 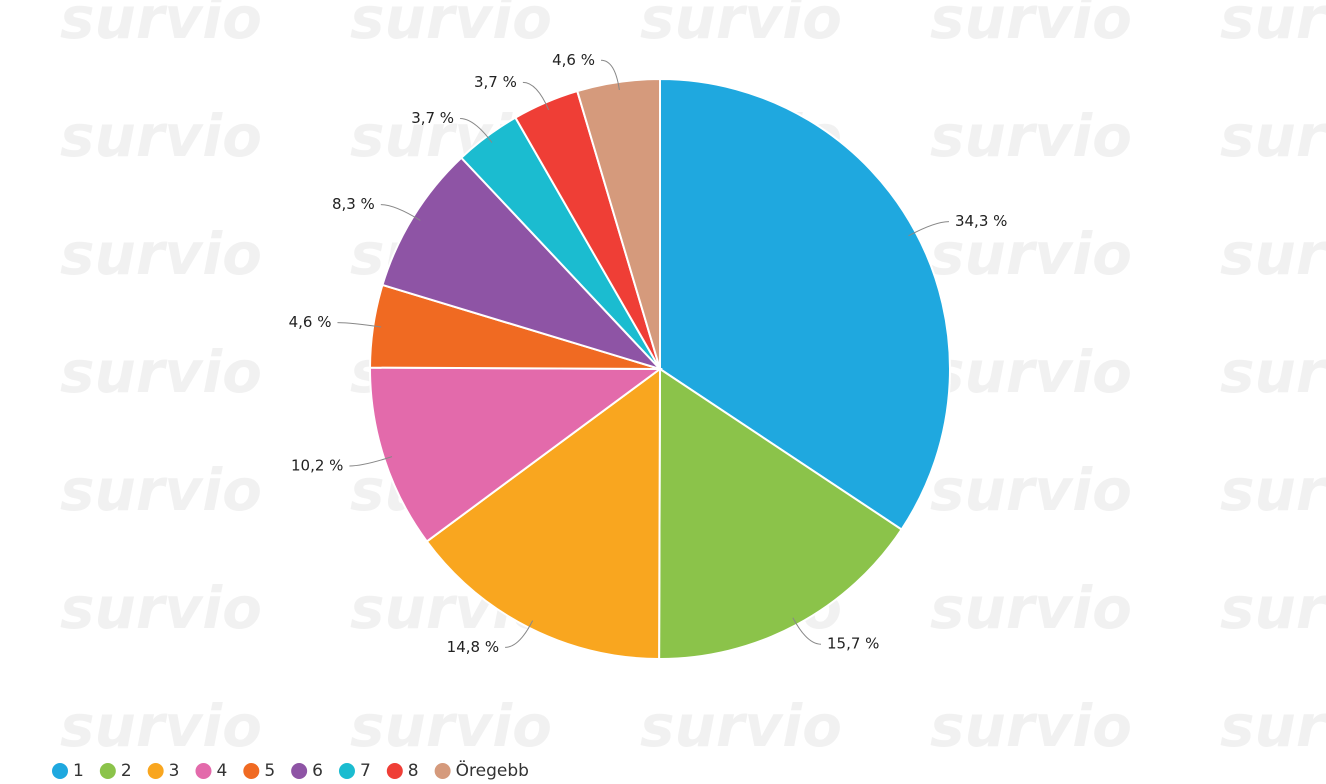 I want to click on legend: 1 2 3 4 5 6 7 8 Öregebb, so click(x=290, y=770).